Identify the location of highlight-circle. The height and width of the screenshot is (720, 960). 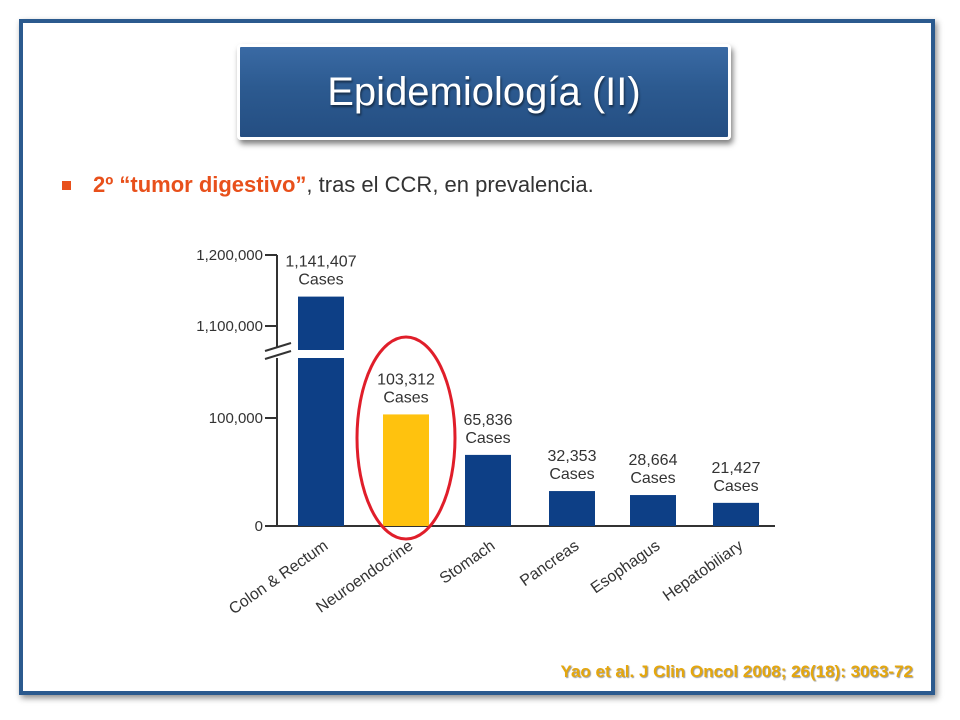
(406, 438).